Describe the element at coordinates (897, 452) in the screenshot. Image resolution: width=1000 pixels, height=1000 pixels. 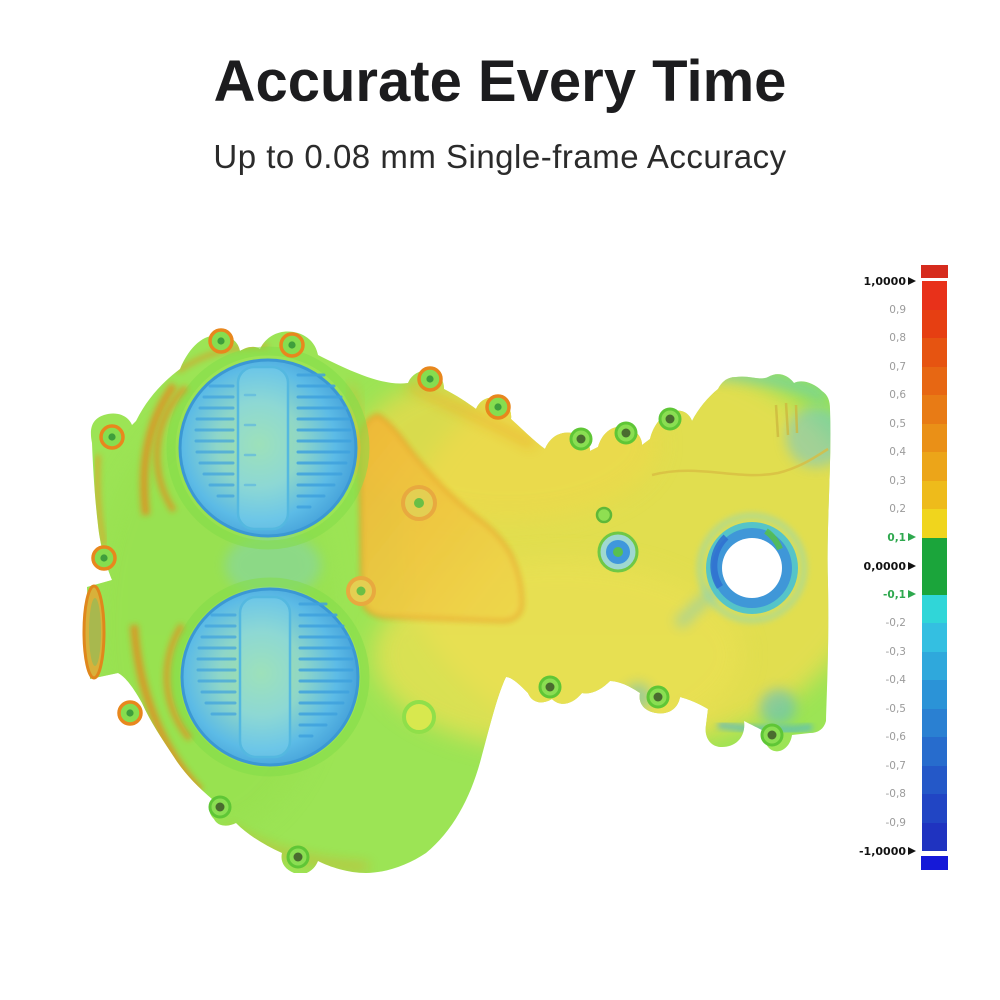
I see `tick-text: 0,4` at that location.